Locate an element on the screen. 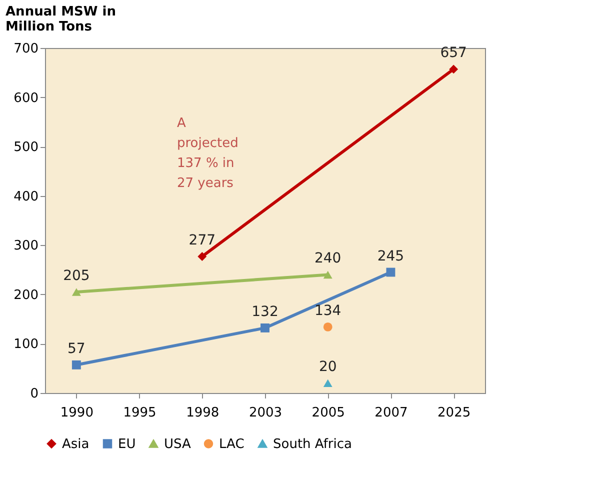 Image resolution: width=606 pixels, height=495 pixels. data-label: 132 is located at coordinates (265, 312).